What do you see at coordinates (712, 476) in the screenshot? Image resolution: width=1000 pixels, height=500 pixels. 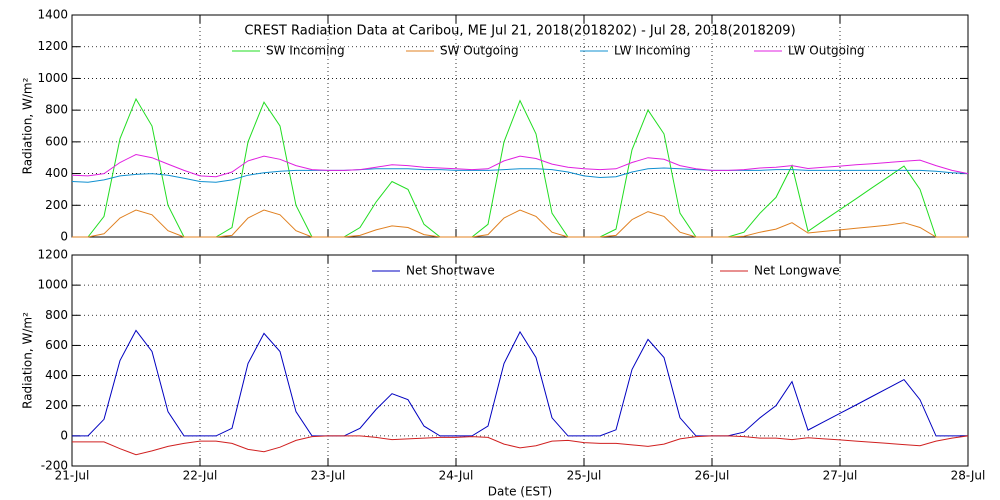 I see `x-tick-label: 26-Jul` at bounding box center [712, 476].